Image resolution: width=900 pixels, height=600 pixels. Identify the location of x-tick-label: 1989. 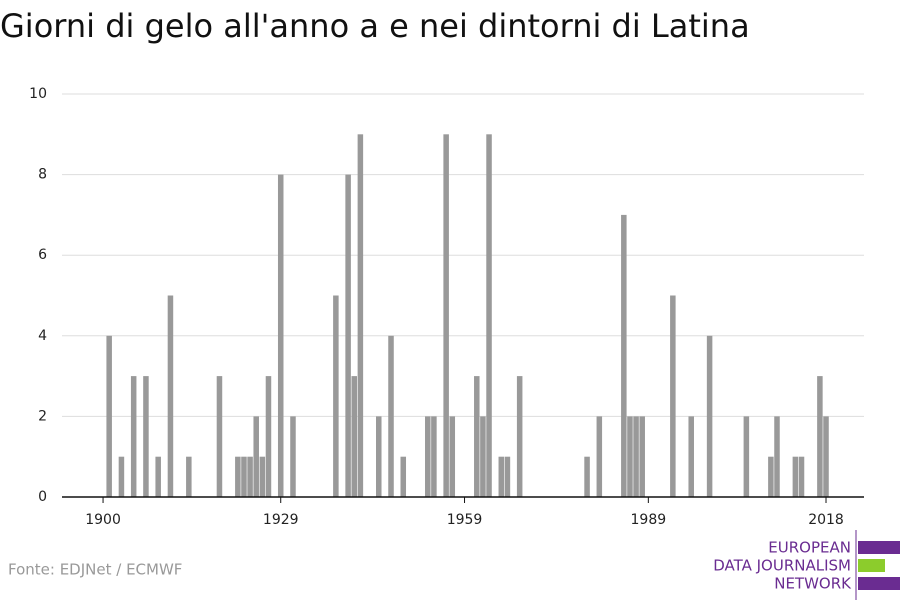
(649, 520).